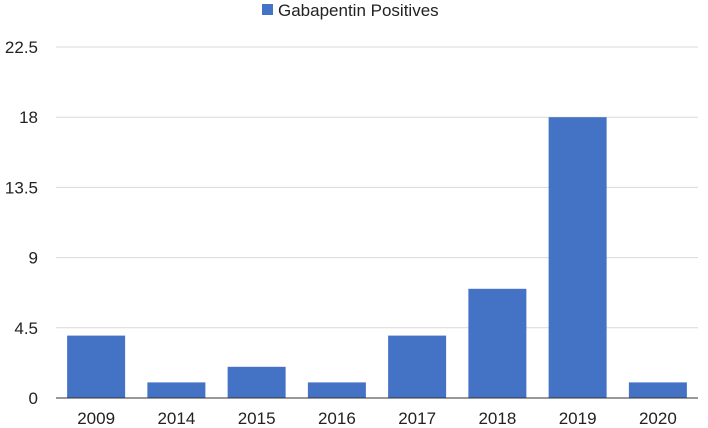 The width and height of the screenshot is (708, 428). I want to click on x-tick-label: 2018, so click(497, 418).